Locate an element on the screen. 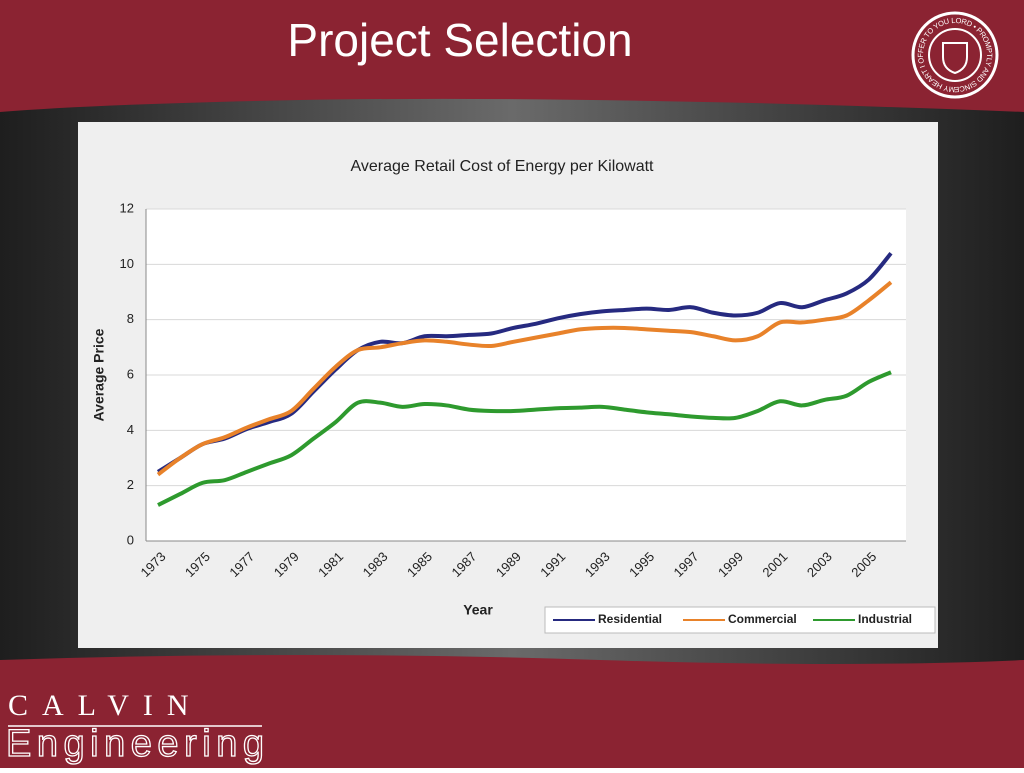  slide-title: Project Selection is located at coordinates (459, 40).